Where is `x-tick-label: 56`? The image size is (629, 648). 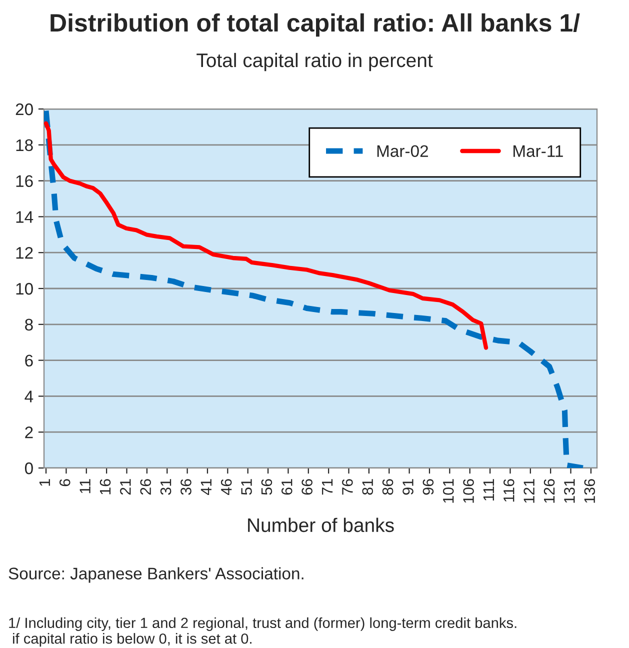
x-tick-label: 56 is located at coordinates (266, 487).